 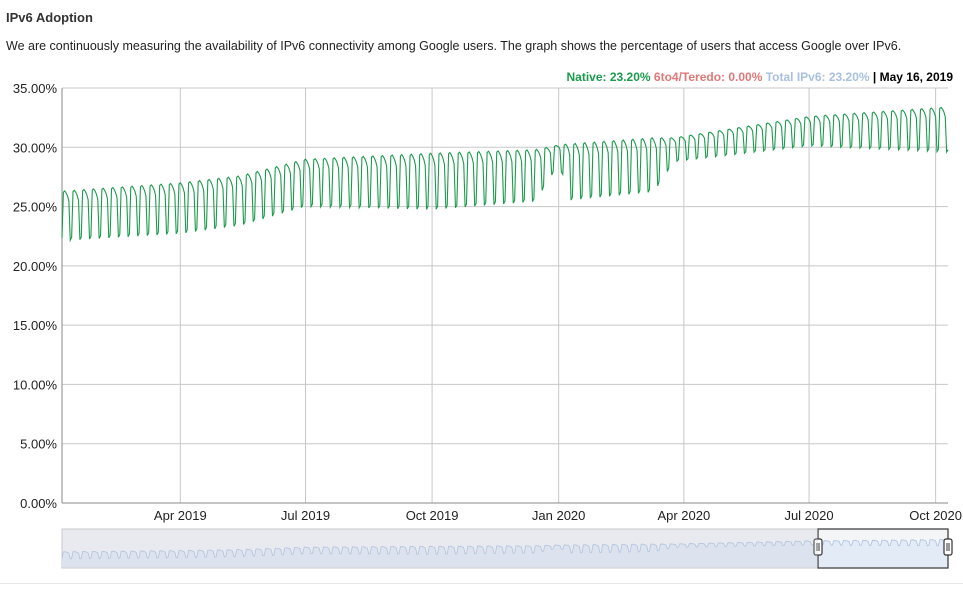 What do you see at coordinates (35, 325) in the screenshot?
I see `y-tick-label: 15.00%` at bounding box center [35, 325].